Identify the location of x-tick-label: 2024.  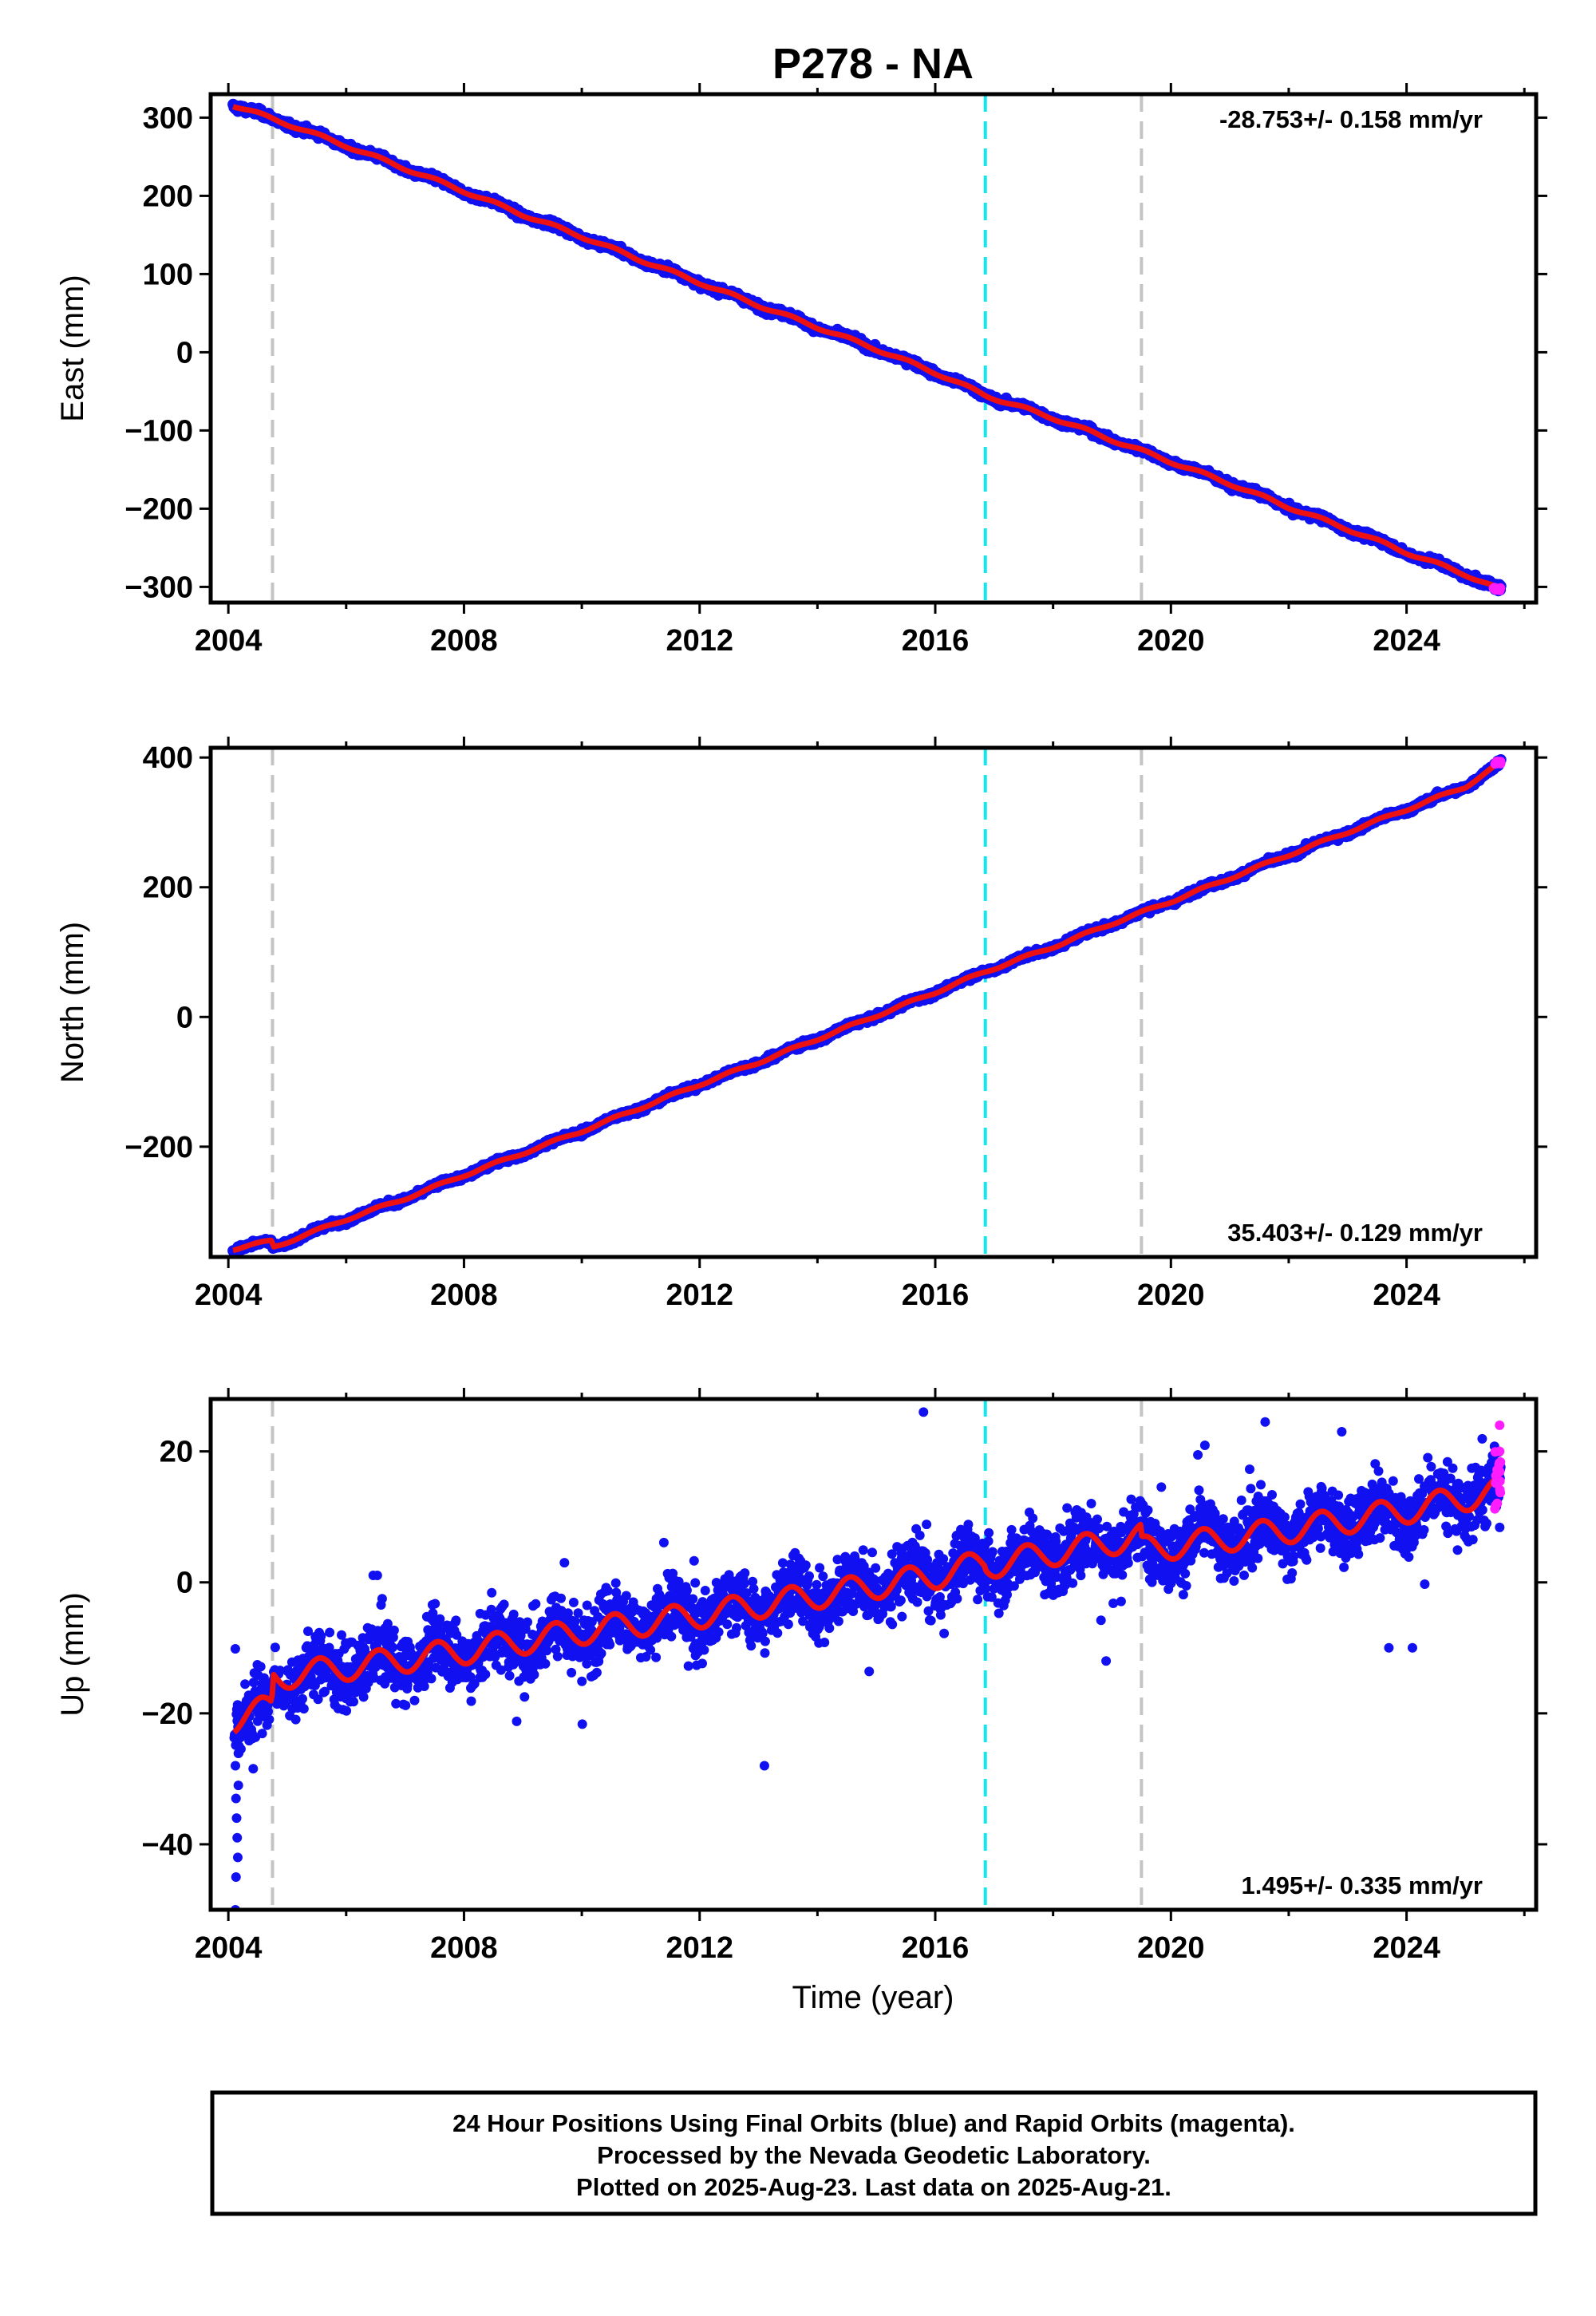
(1406, 641).